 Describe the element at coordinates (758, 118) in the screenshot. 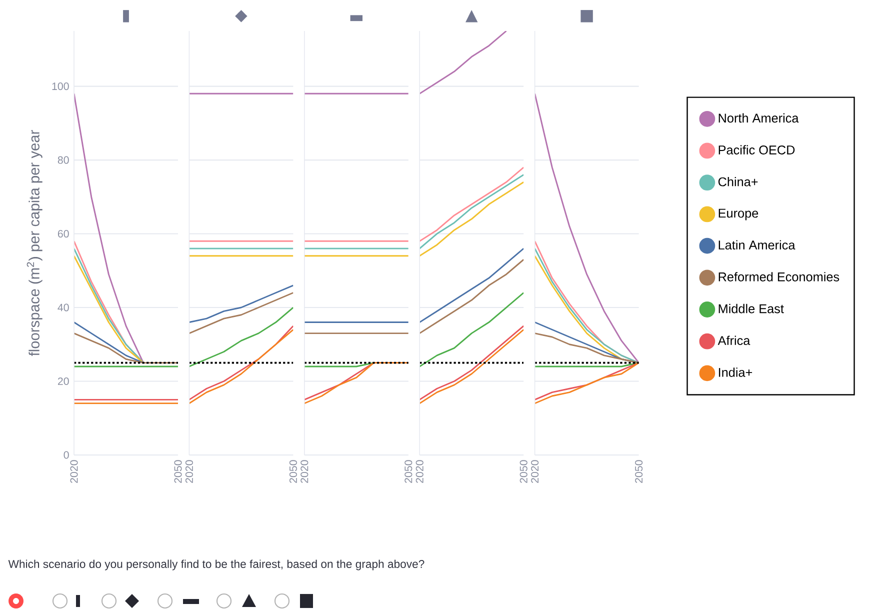

I see `legend-label: North America` at that location.